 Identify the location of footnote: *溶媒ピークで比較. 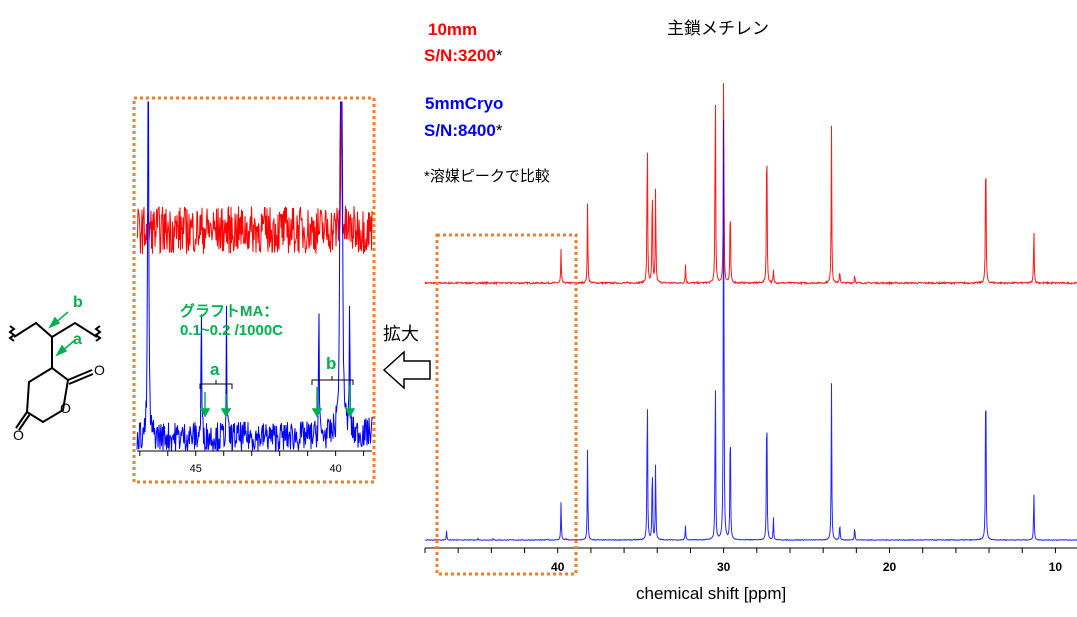
(487, 176).